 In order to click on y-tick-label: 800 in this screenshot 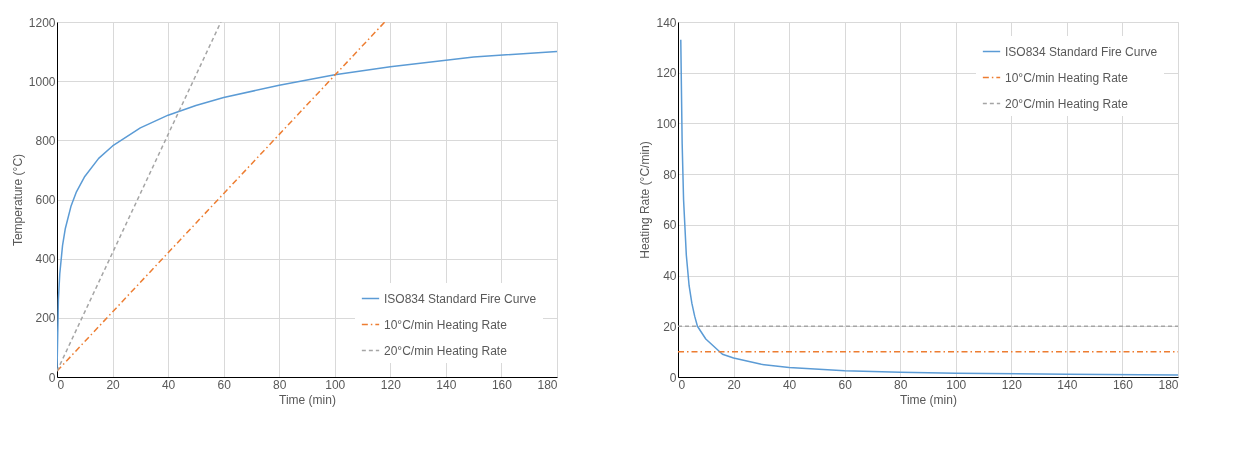, I will do `click(45, 140)`.